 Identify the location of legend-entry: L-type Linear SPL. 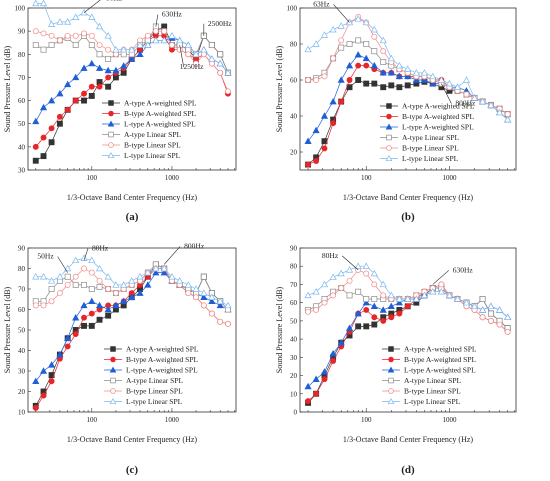
(430, 158).